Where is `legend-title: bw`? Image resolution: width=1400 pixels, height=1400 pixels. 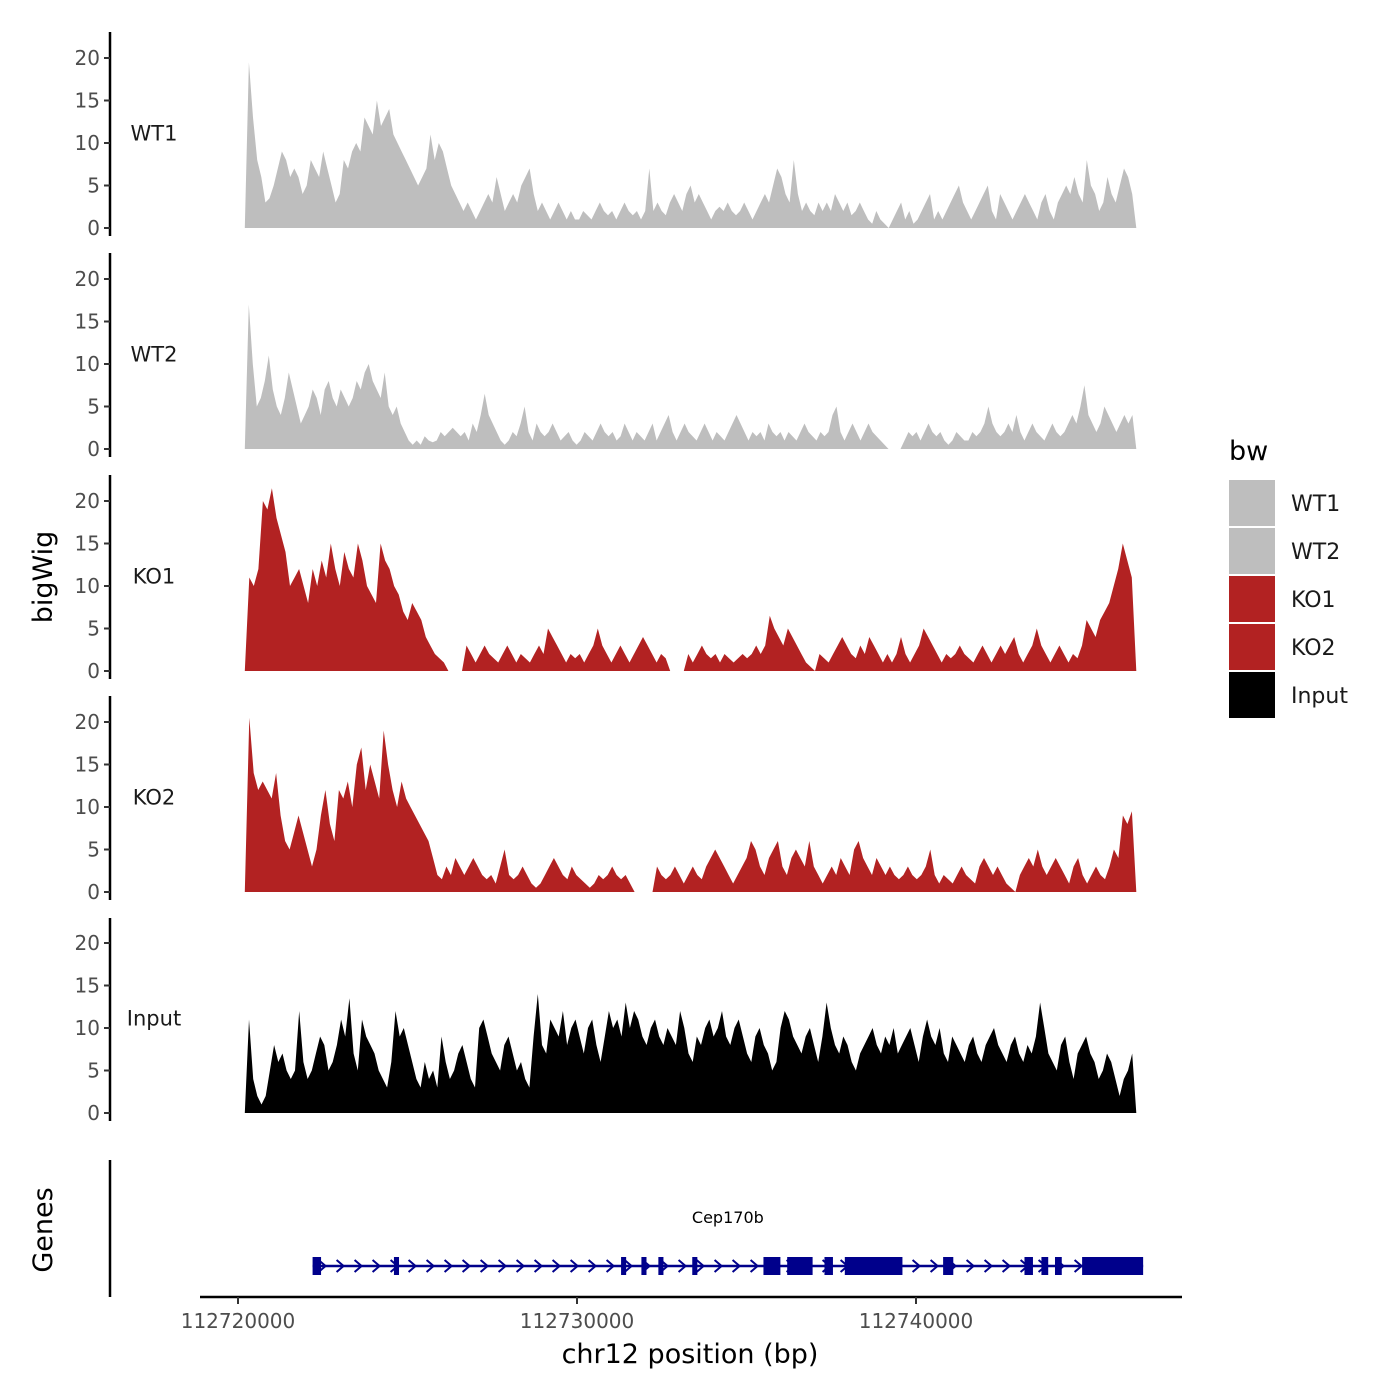 legend-title: bw is located at coordinates (1248, 451).